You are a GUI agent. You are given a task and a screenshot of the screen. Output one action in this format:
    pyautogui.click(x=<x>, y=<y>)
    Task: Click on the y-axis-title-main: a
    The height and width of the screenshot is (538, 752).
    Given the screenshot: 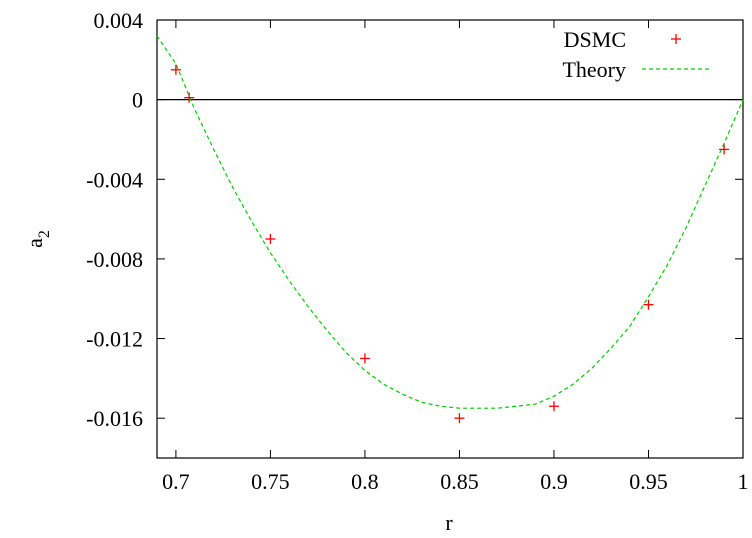 What is the action you would take?
    pyautogui.click(x=34, y=243)
    